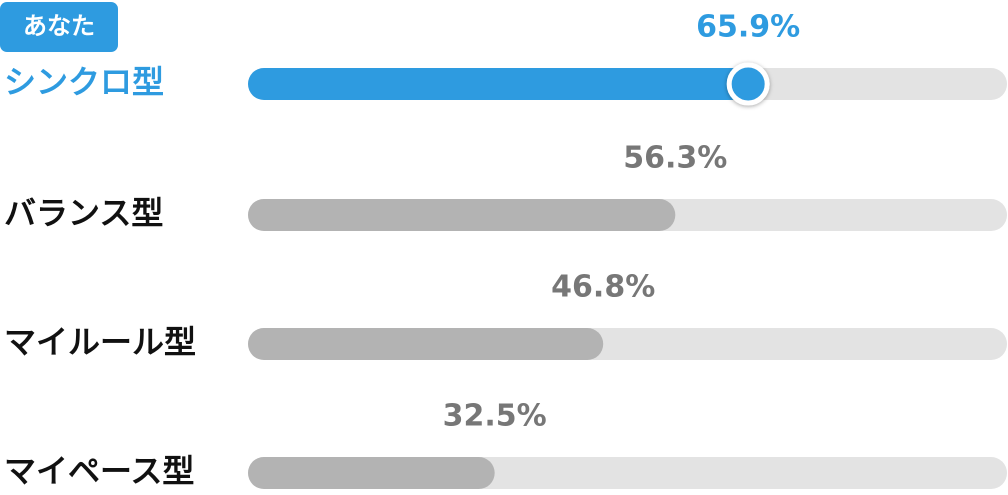 This screenshot has width=1008, height=495. I want to click on badge-bg, so click(59, 27).